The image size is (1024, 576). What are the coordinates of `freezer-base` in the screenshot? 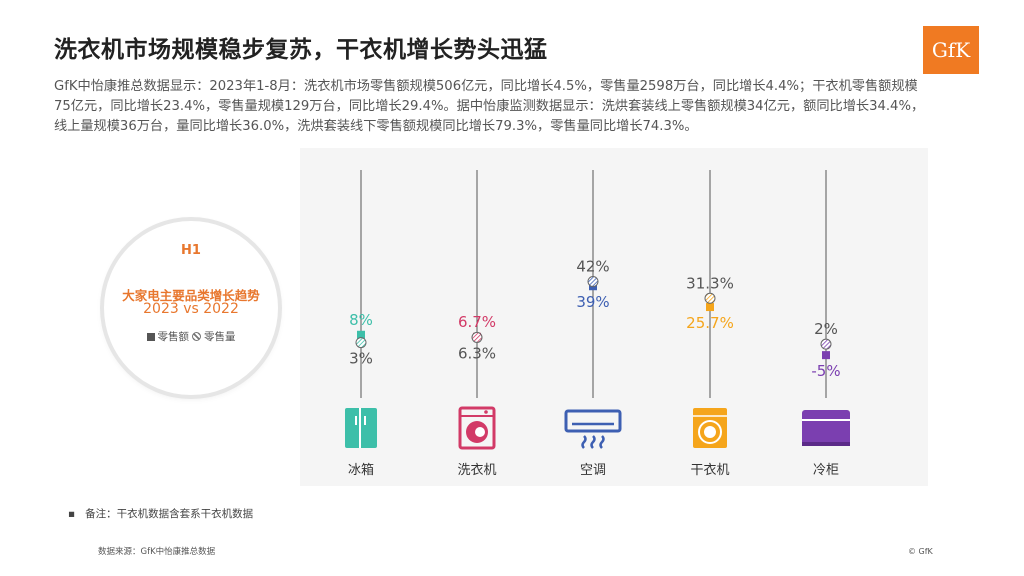 It's located at (826, 444).